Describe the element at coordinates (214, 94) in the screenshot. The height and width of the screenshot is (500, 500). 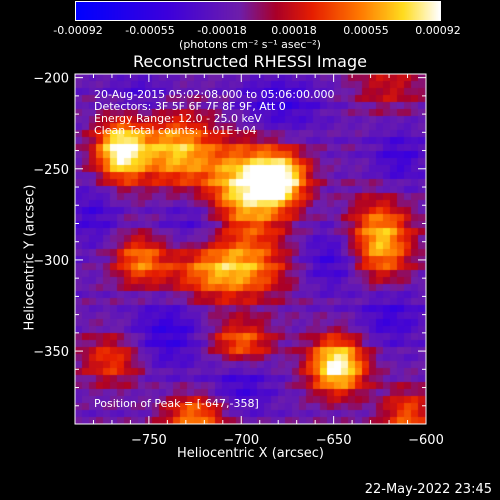
I see `info-line-time: 20-Aug-2015 05:02:08.000 to 05:06:00.000` at that location.